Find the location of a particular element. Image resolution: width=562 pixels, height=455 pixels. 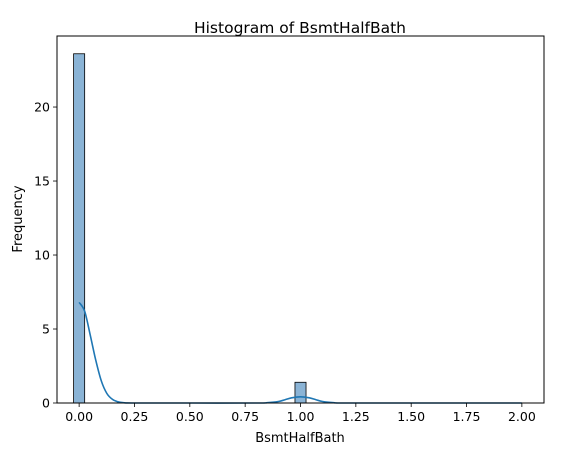

x-tick-label: 1.00 is located at coordinates (301, 416).